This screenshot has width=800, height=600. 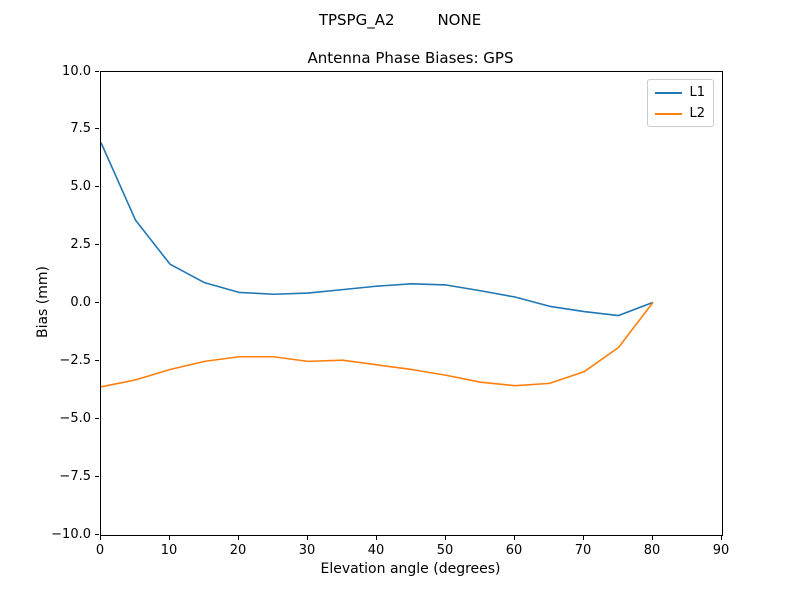 I want to click on y-tick-label: 2.5, so click(x=80, y=245).